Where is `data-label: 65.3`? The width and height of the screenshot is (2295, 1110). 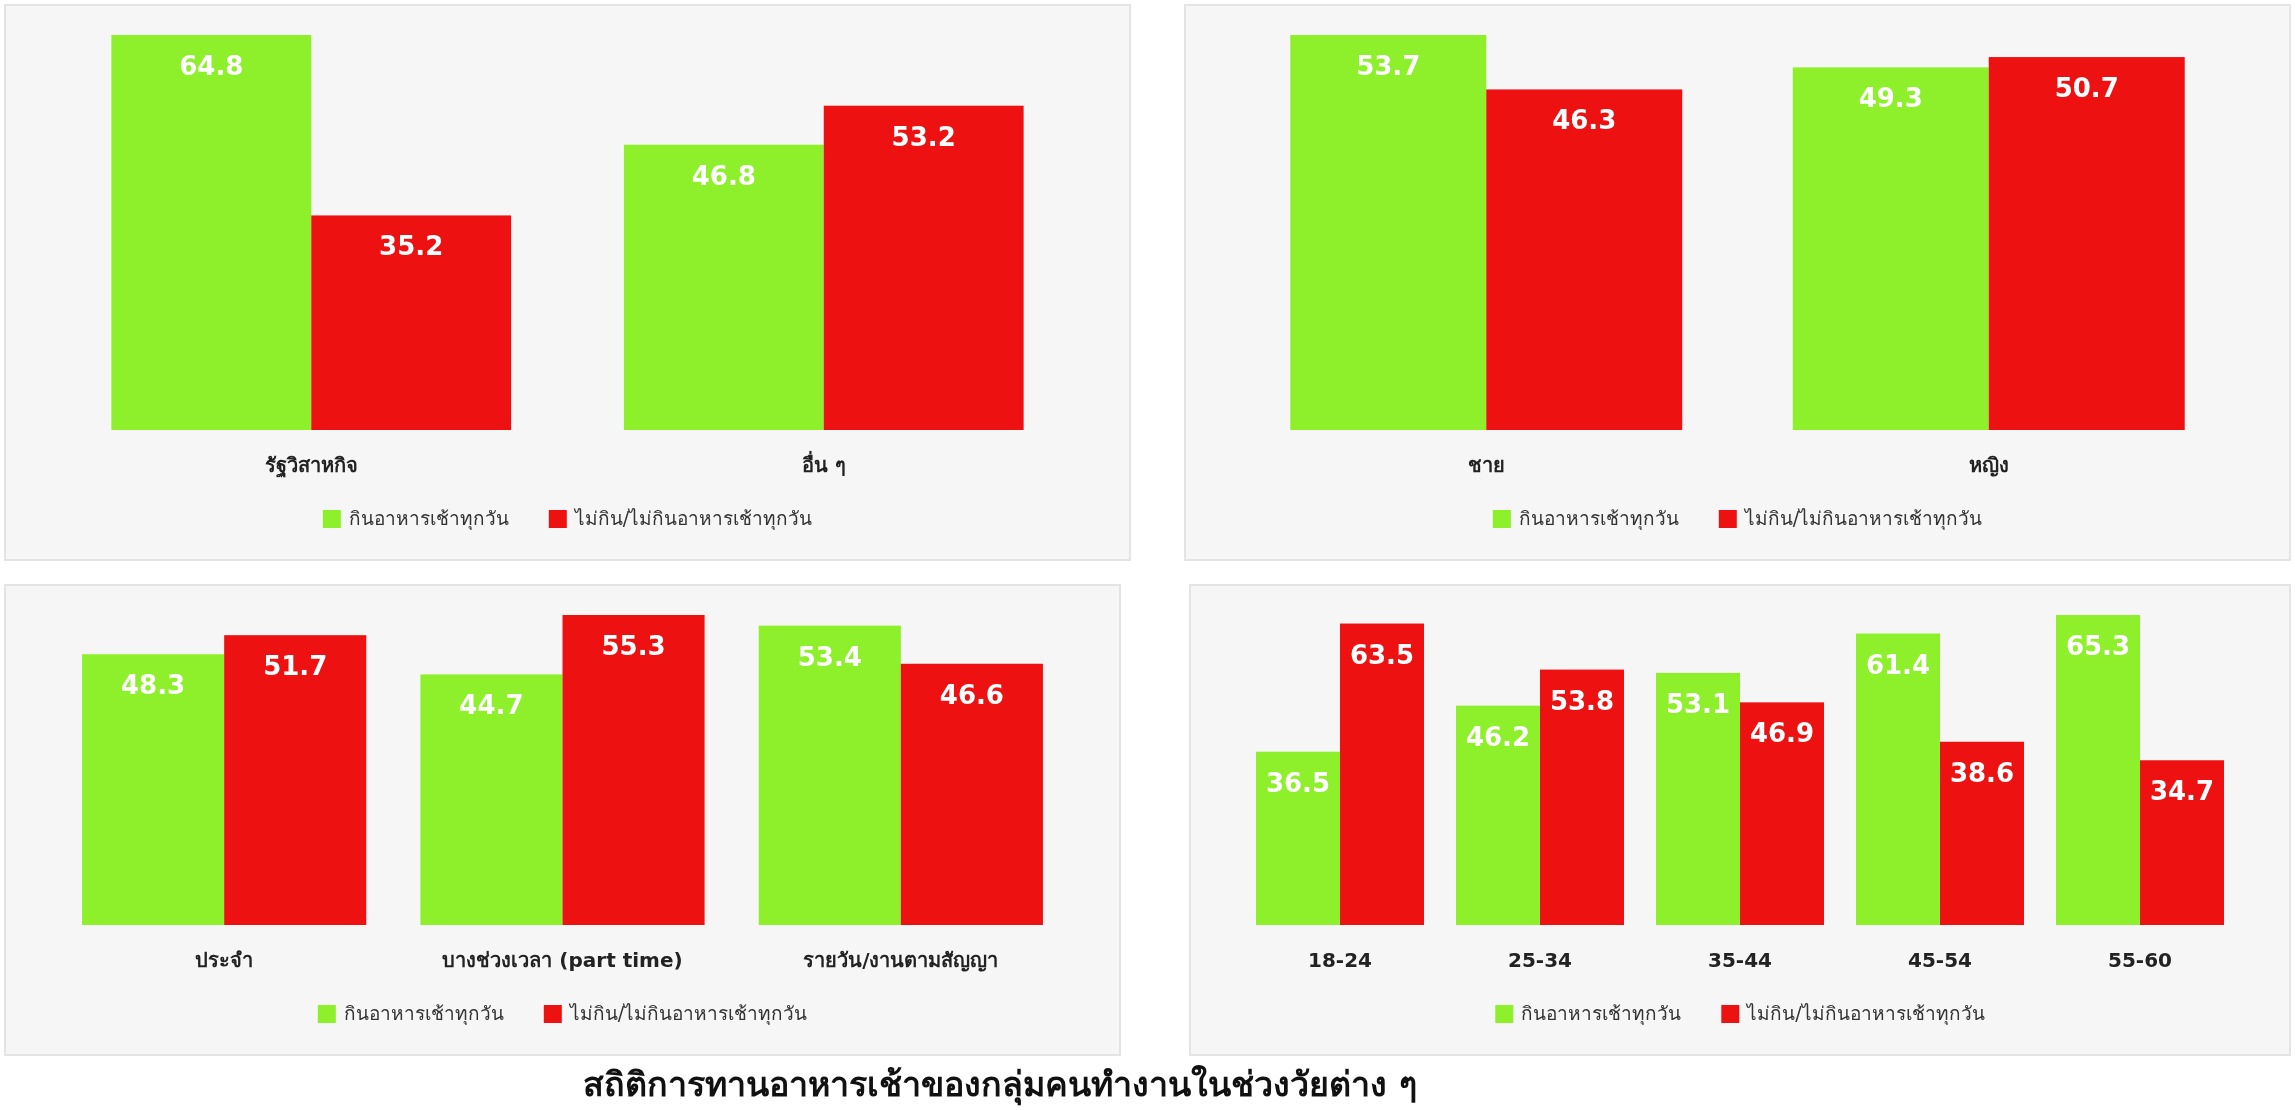 data-label: 65.3 is located at coordinates (2098, 646).